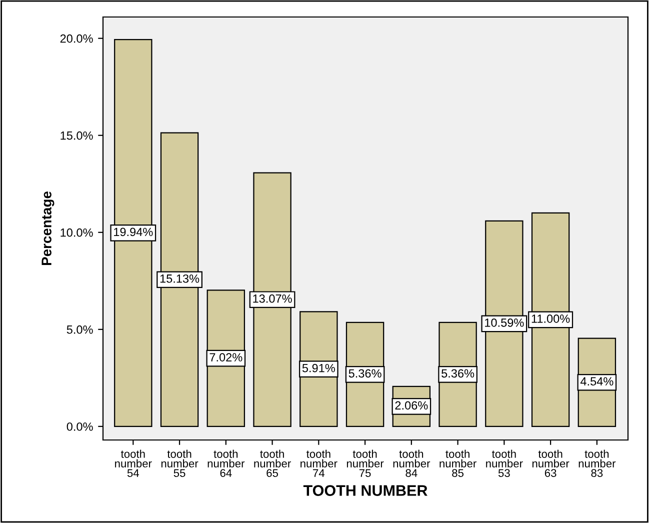 The height and width of the screenshot is (523, 649). Describe the element at coordinates (179, 463) in the screenshot. I see `x-tick-label: tooth number 55` at that location.